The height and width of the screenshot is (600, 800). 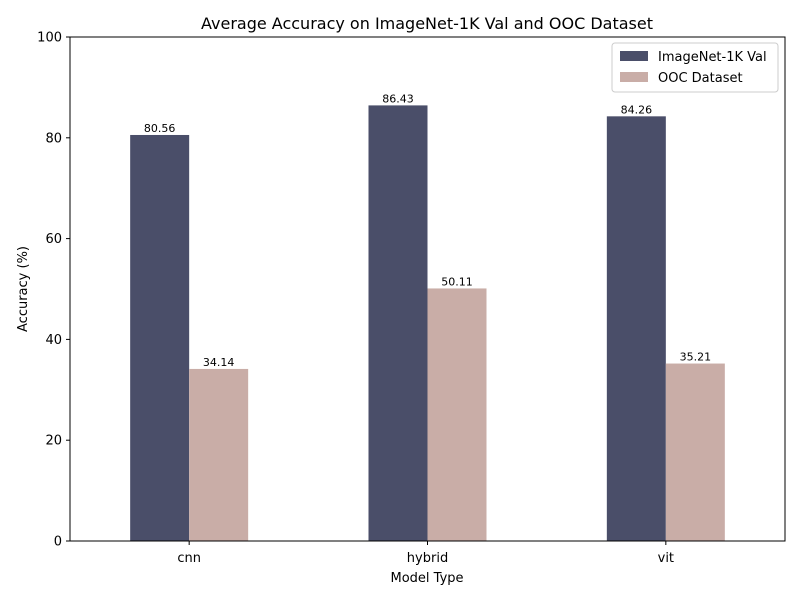 I want to click on y-tick-label: 60, so click(x=53, y=239).